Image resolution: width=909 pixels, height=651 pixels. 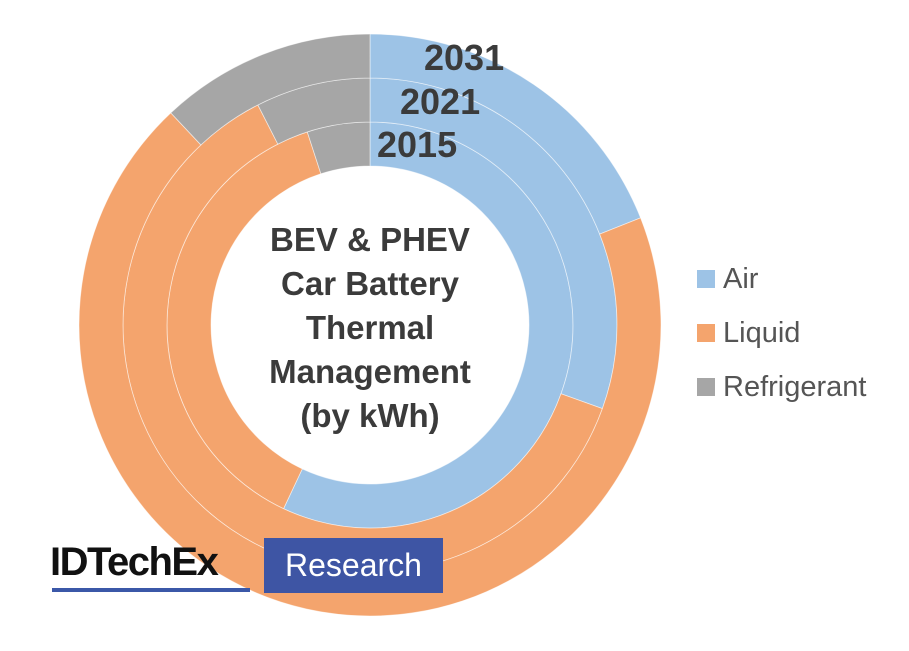 What do you see at coordinates (370, 371) in the screenshot?
I see `title-line: Management` at bounding box center [370, 371].